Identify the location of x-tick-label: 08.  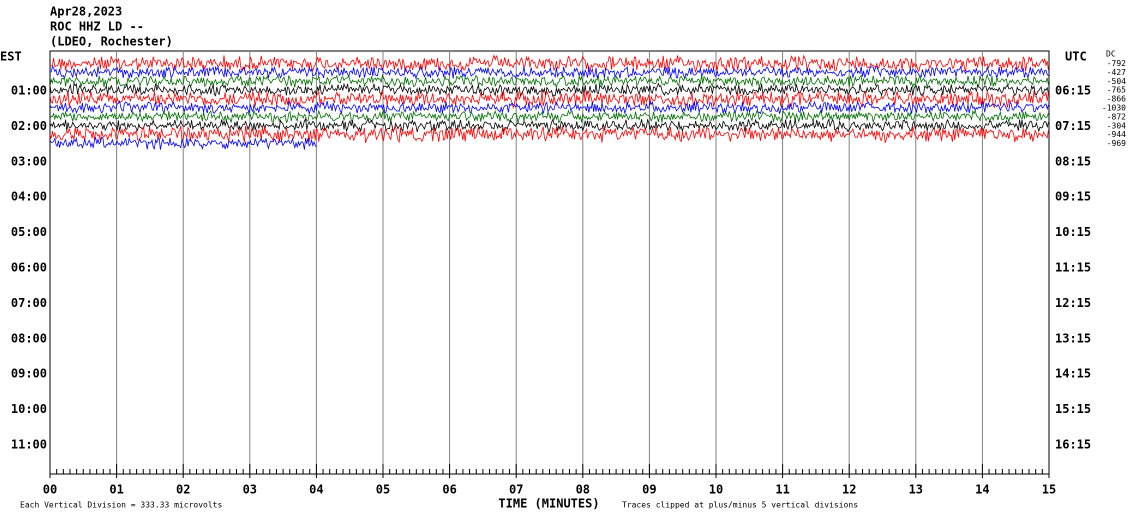
(583, 490).